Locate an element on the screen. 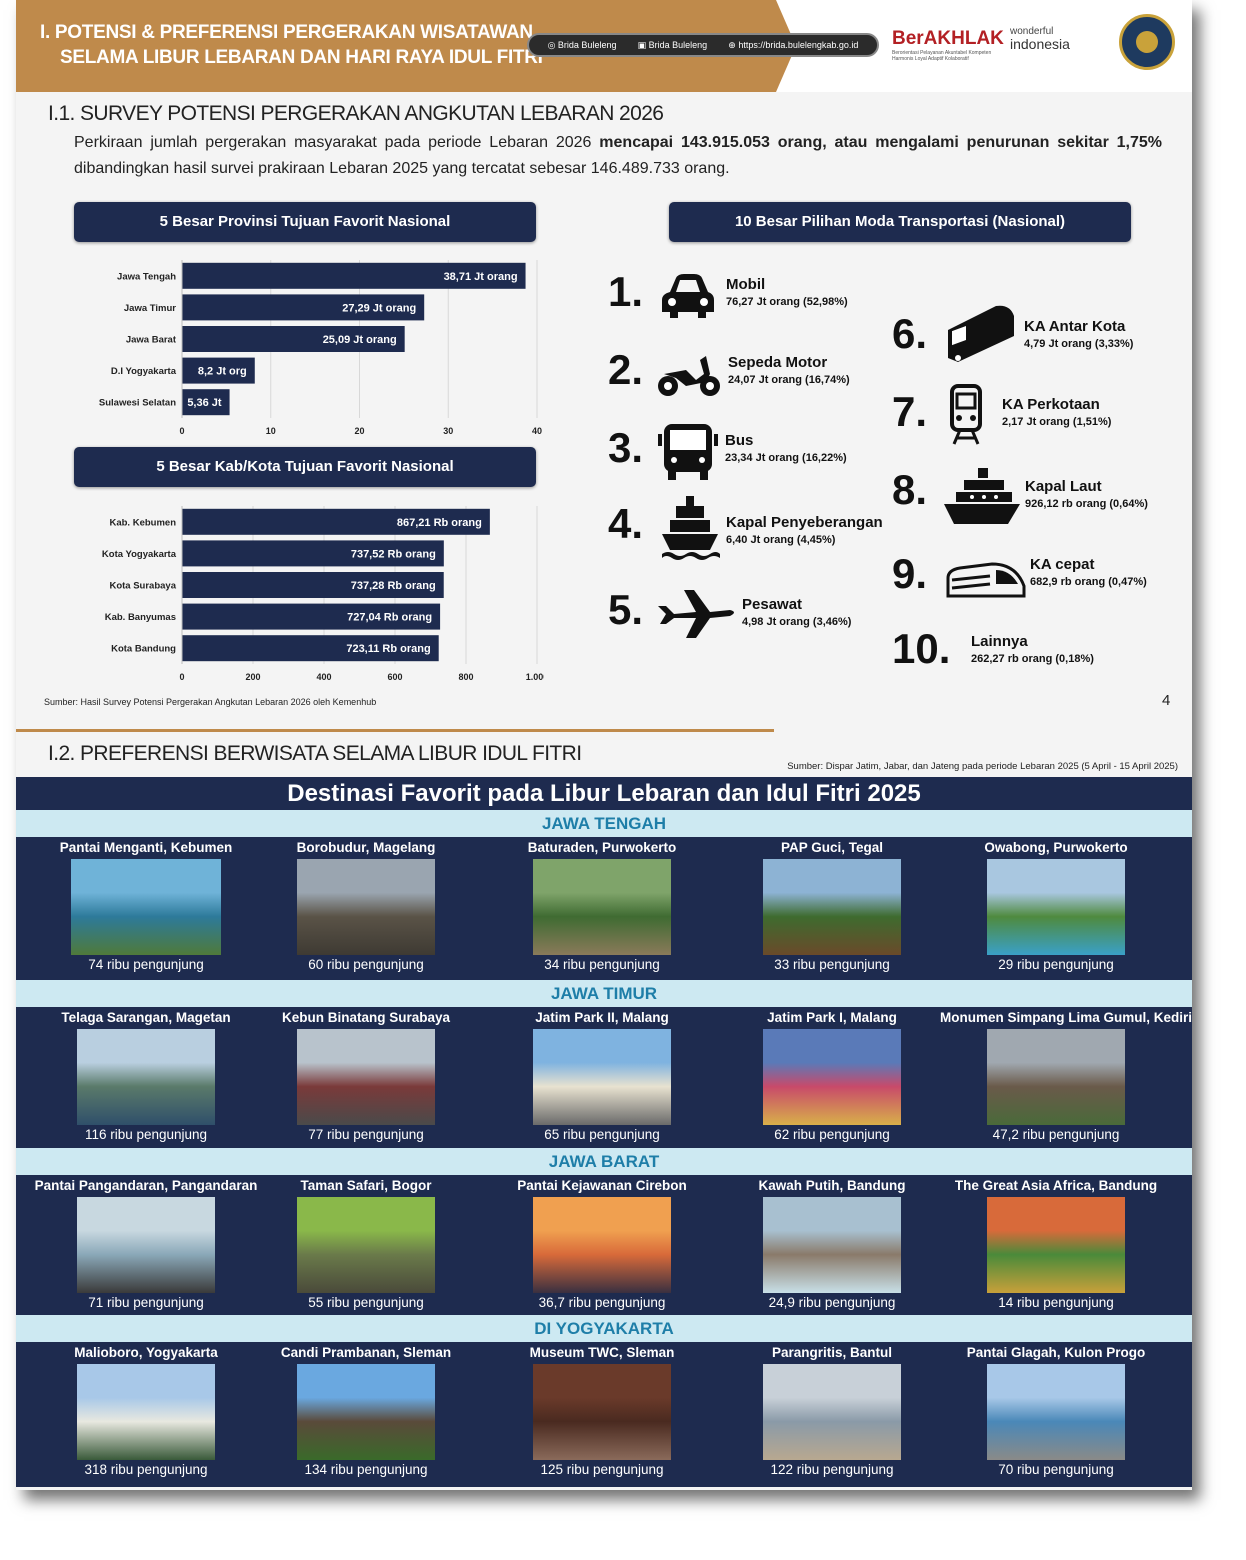  destination-card: Museum TWC, Sleman 125 ribu pengunjung is located at coordinates (602, 1411).